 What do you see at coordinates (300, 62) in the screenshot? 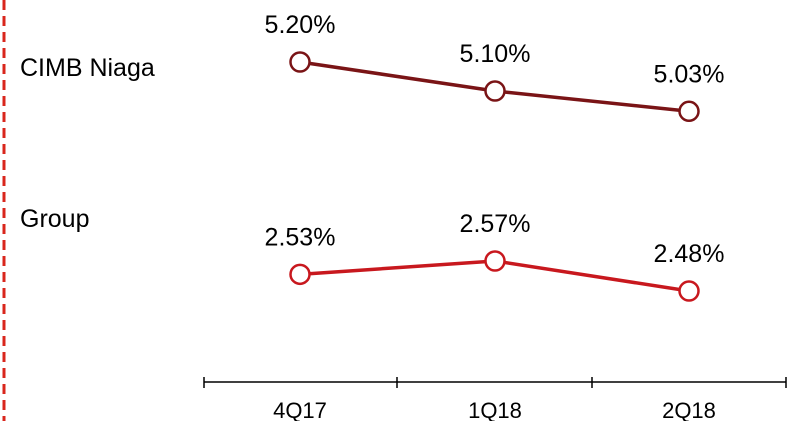
I see `data-point-cimb-niaga-4q17` at bounding box center [300, 62].